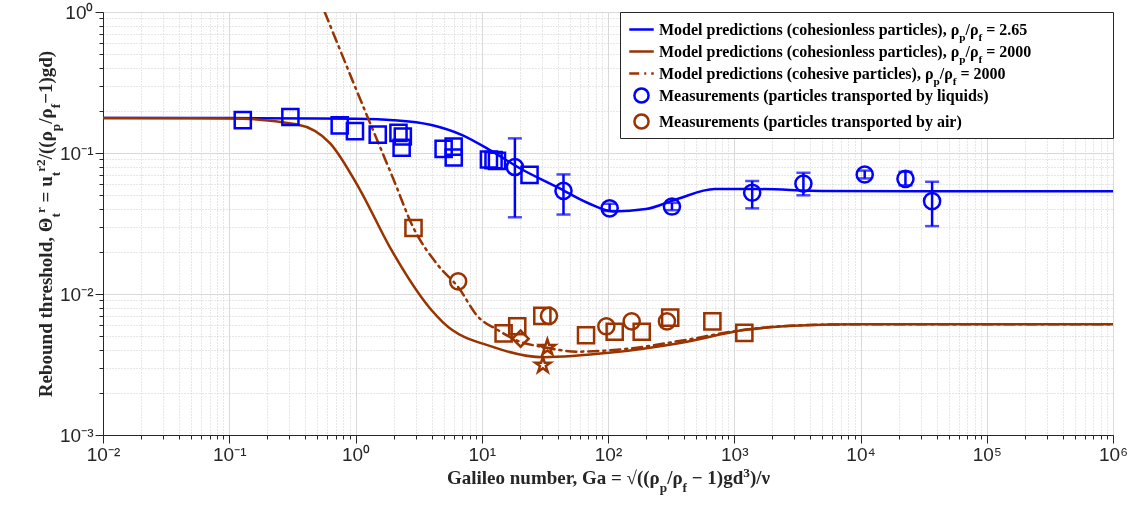 This screenshot has width=1148, height=511. What do you see at coordinates (1113, 454) in the screenshot?
I see `x-tick-label: 10⁶` at bounding box center [1113, 454].